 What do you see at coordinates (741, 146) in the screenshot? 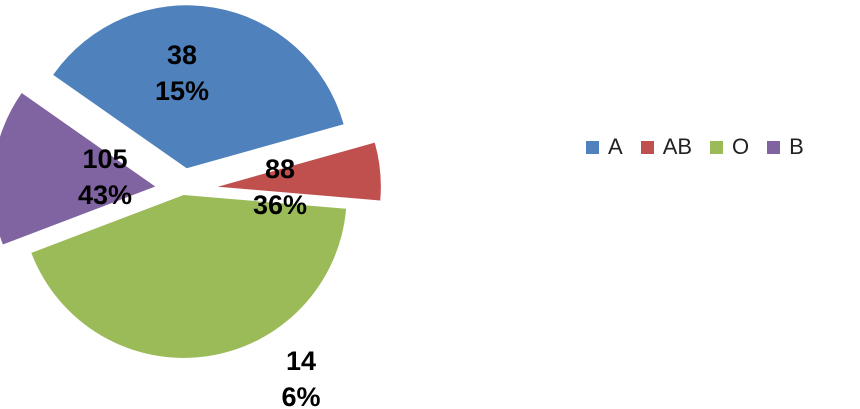
I see `legend-label-o: O` at bounding box center [741, 146].